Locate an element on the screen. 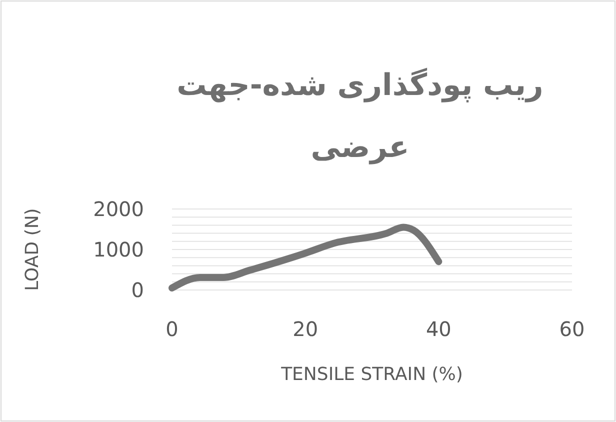 The width and height of the screenshot is (616, 422). y-axis-title: LOAD (N) is located at coordinates (32, 249).